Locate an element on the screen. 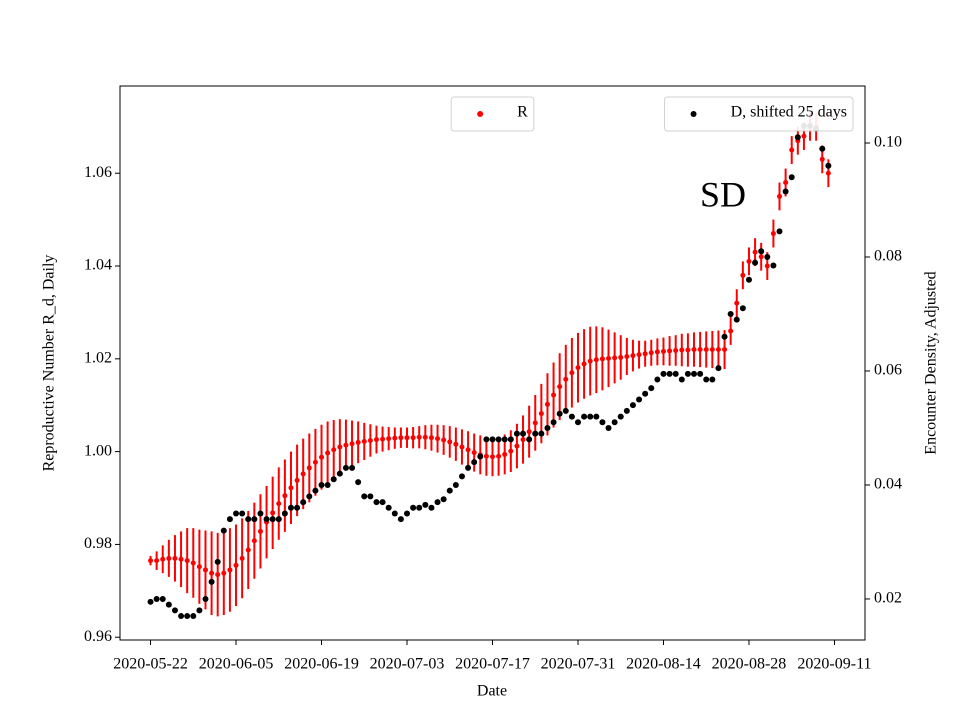 The width and height of the screenshot is (960, 720). y-tick-label: 1.04 is located at coordinates (98, 265).